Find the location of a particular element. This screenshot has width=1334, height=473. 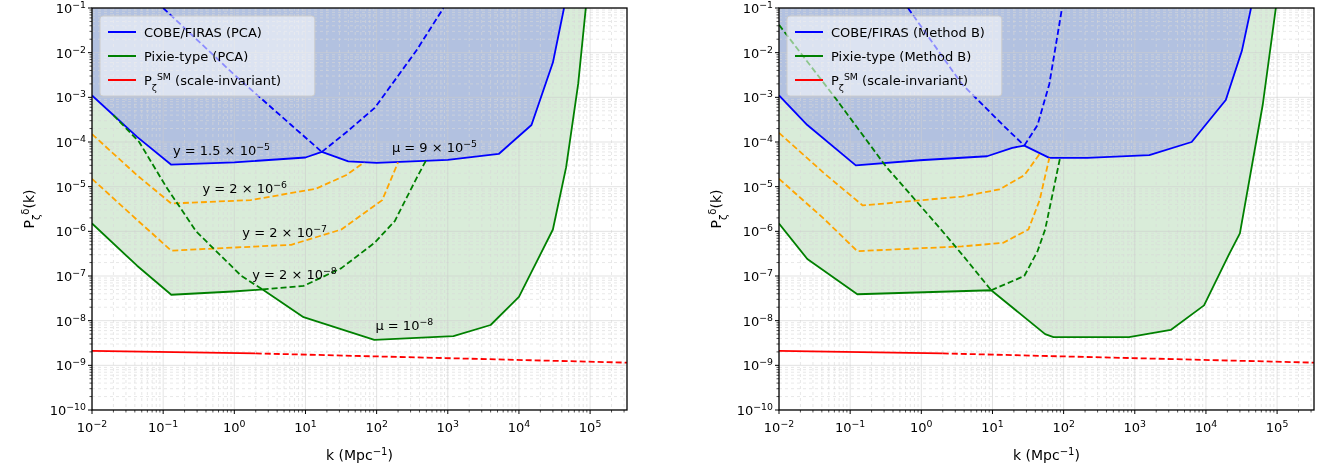

annotation: y = 1.5 × 10$^{−5}$ is located at coordinates (221, 149).